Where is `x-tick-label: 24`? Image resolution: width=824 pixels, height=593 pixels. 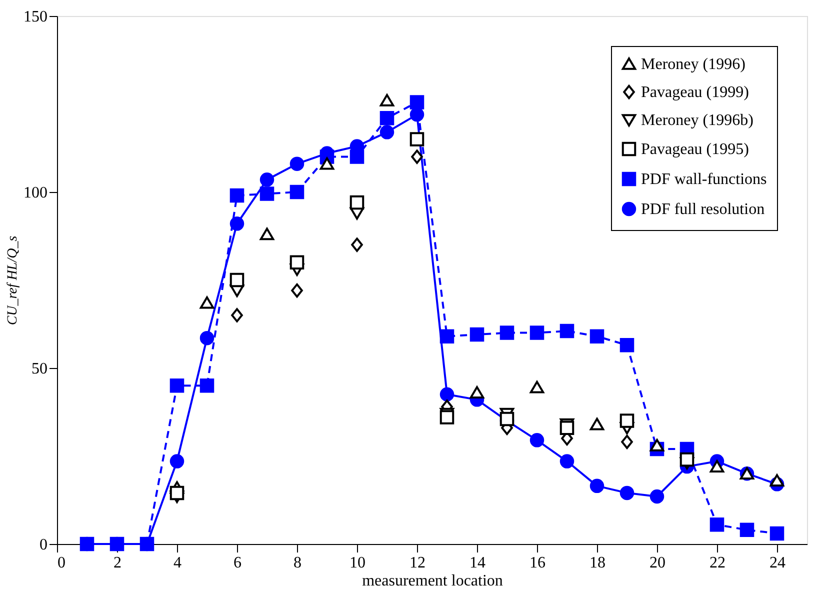
x-tick-label: 24 is located at coordinates (778, 563).